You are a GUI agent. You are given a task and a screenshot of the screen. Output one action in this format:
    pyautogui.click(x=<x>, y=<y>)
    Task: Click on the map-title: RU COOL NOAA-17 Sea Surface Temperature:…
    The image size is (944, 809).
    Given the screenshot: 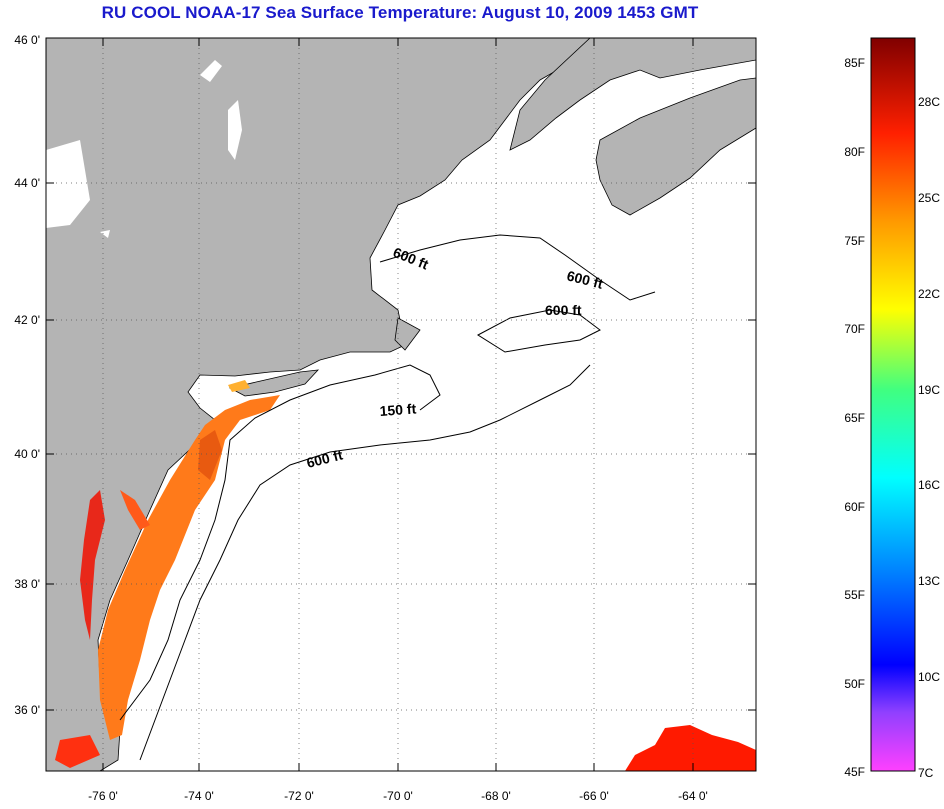 What is the action you would take?
    pyautogui.click(x=400, y=12)
    